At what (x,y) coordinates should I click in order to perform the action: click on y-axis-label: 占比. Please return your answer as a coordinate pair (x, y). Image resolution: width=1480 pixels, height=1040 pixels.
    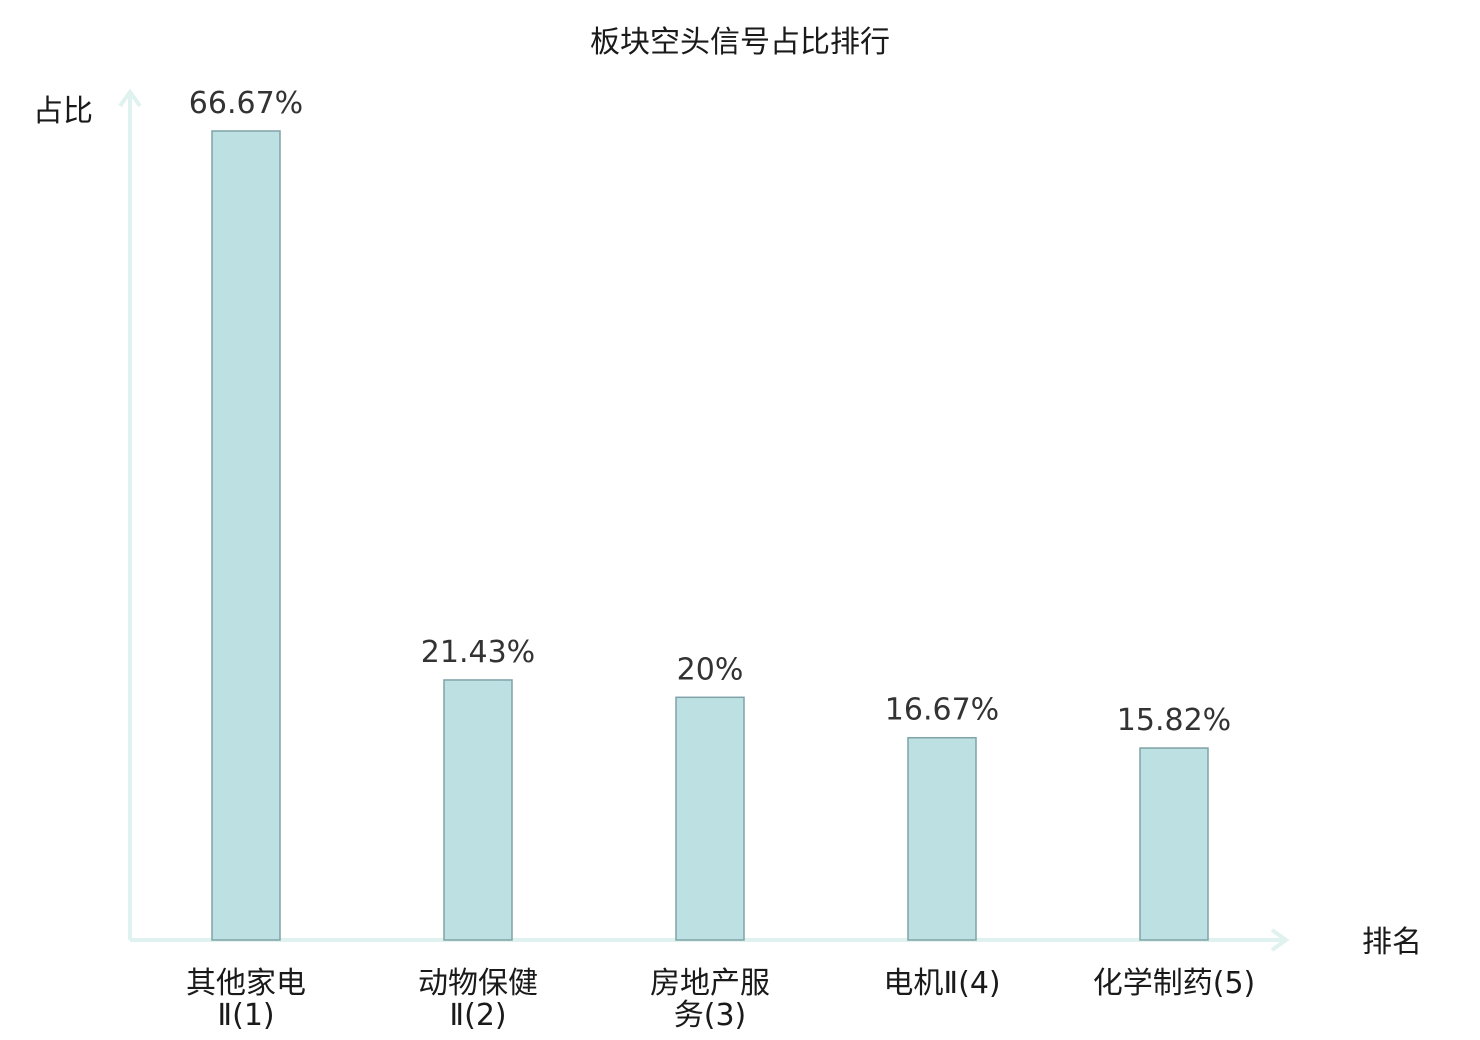
    Looking at the image, I should click on (63, 111).